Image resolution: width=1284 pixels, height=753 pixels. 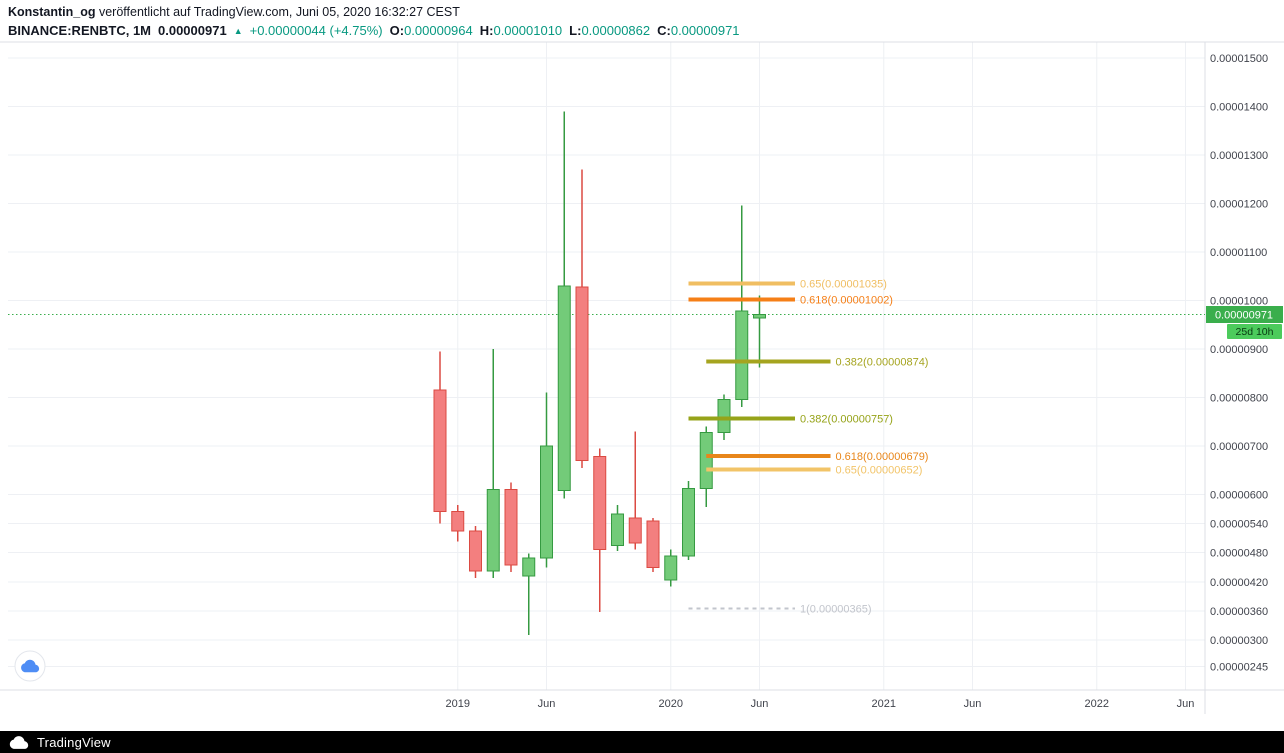 What do you see at coordinates (1239, 108) in the screenshot?
I see `y-axis-label: 0.00001400` at bounding box center [1239, 108].